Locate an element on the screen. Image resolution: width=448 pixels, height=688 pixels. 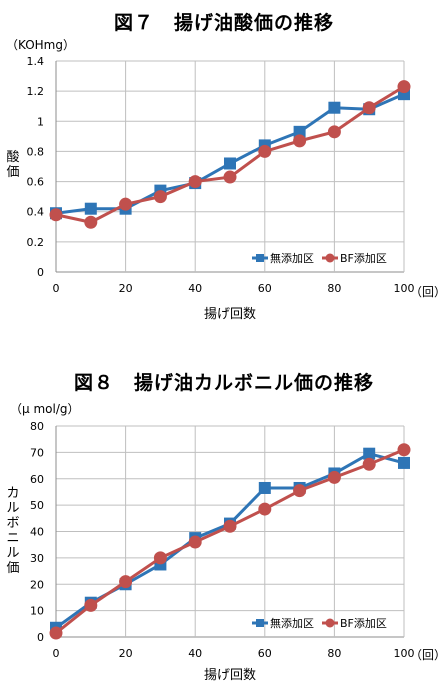
chart-title: 図７ 揚げ油酸価の推移 is located at coordinates (223, 23).